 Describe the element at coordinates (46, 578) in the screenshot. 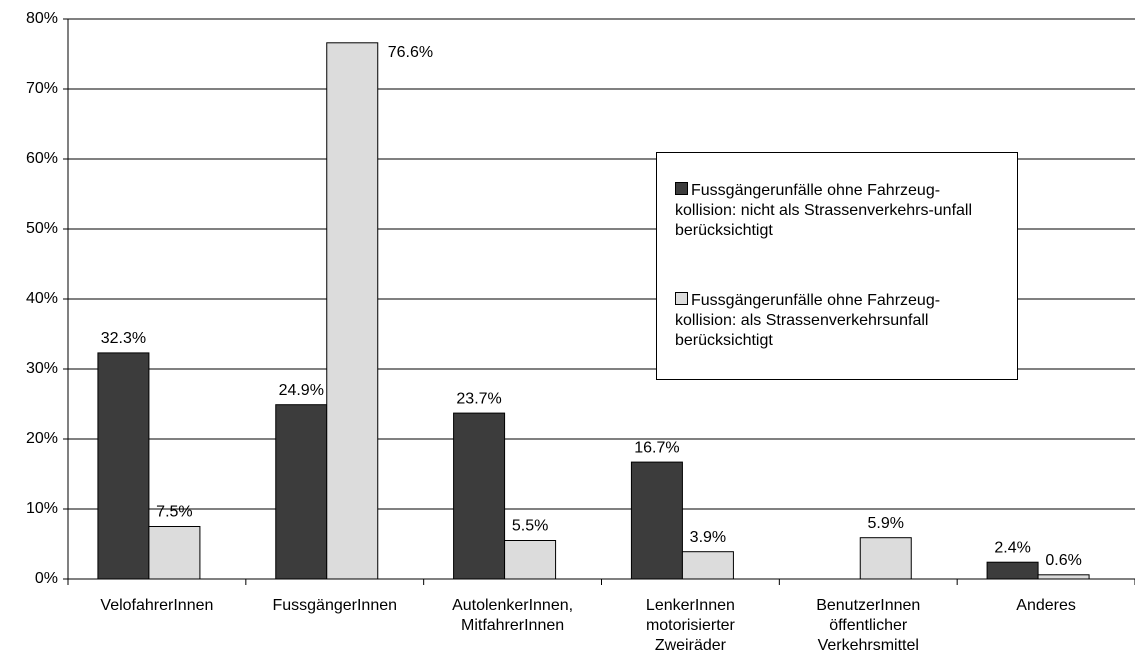

I see `y-tick-label: 0%` at that location.